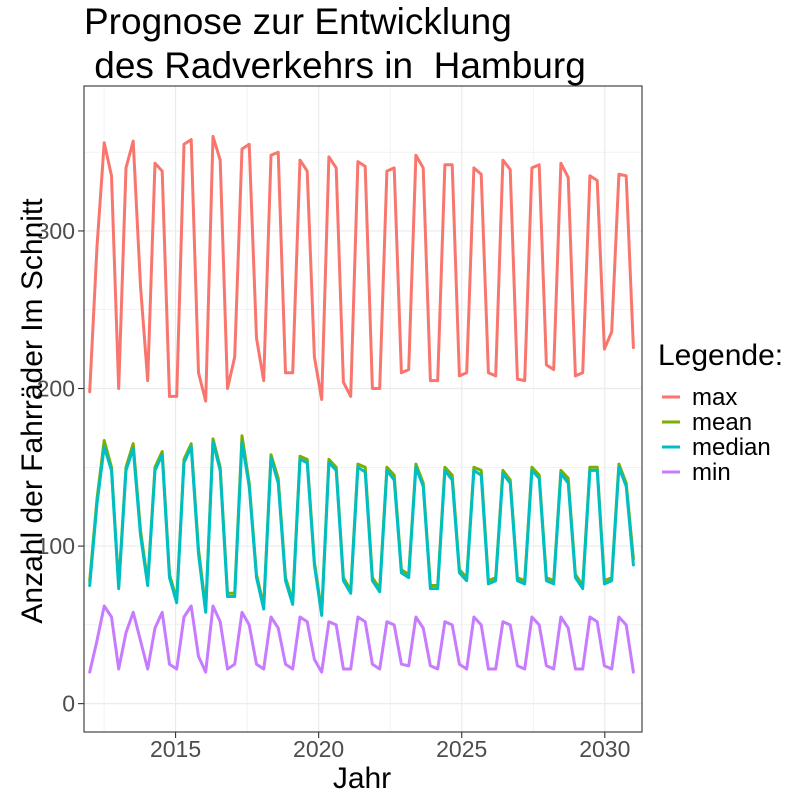 The height and width of the screenshot is (800, 800). I want to click on legend-label-max: max, so click(714, 397).